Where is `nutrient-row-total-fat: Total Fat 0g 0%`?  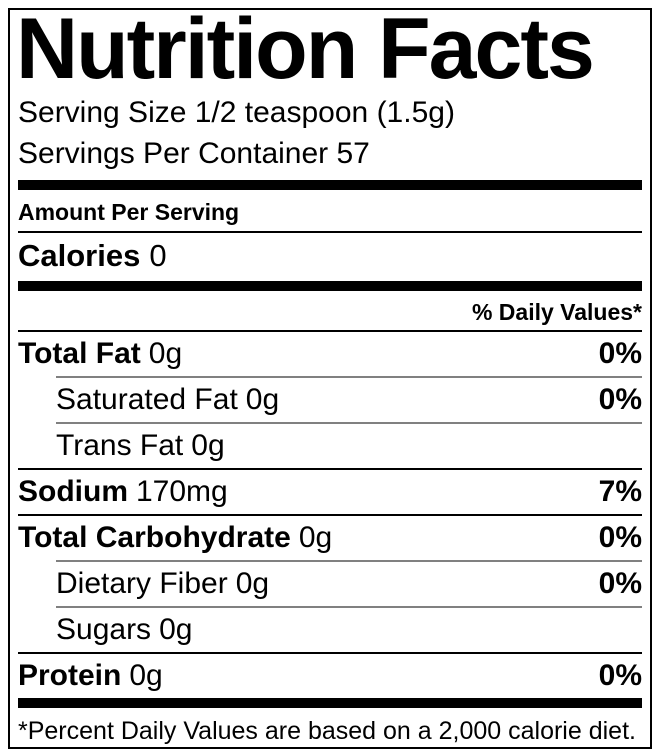 nutrient-row-total-fat: Total Fat 0g 0% is located at coordinates (330, 353).